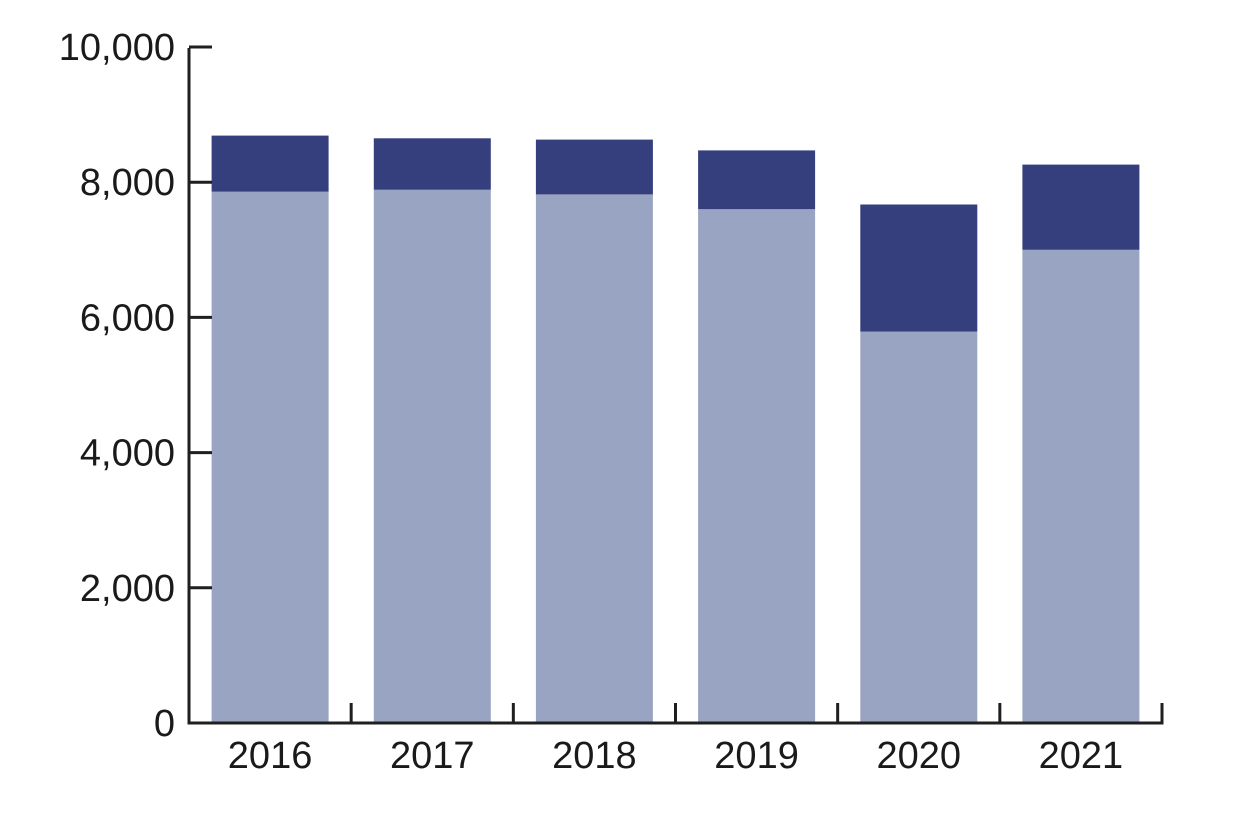 This screenshot has height=839, width=1258. What do you see at coordinates (127, 183) in the screenshot?
I see `y-tick-label-8000: 8,000` at bounding box center [127, 183].